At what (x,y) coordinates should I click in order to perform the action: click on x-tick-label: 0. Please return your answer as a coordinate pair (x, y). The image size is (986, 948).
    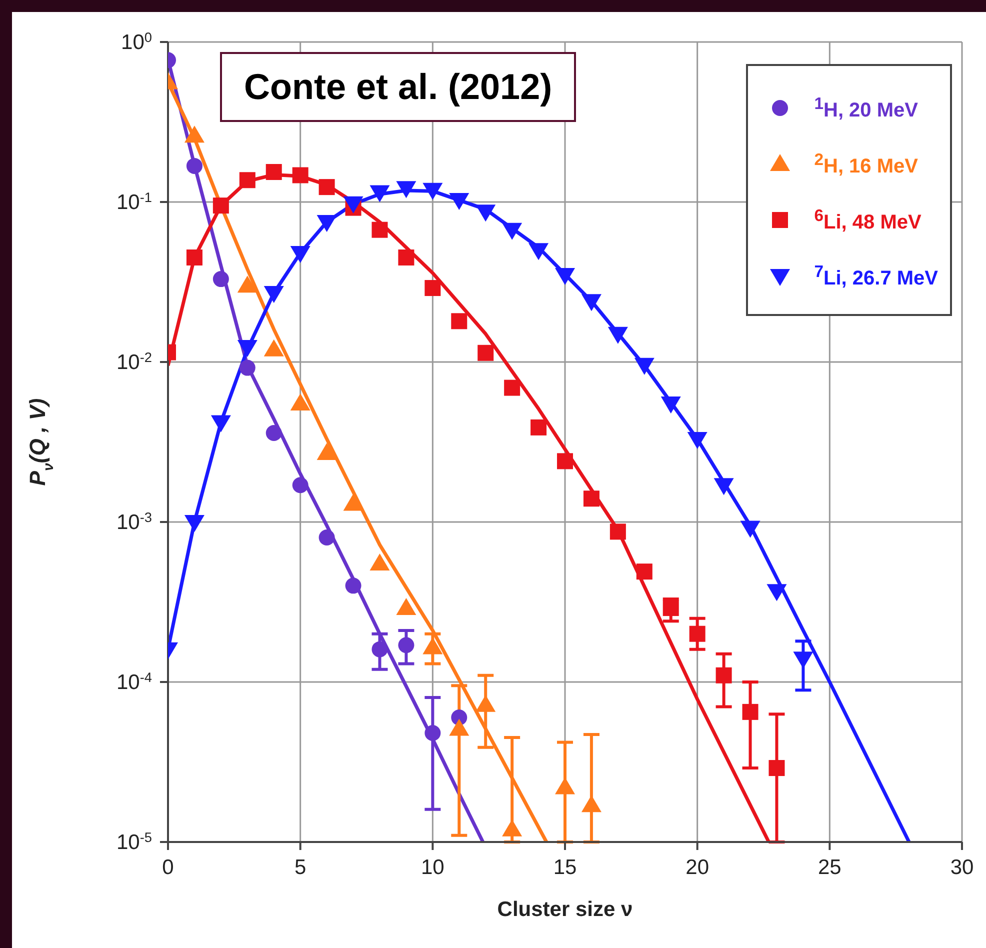
    Looking at the image, I should click on (168, 867).